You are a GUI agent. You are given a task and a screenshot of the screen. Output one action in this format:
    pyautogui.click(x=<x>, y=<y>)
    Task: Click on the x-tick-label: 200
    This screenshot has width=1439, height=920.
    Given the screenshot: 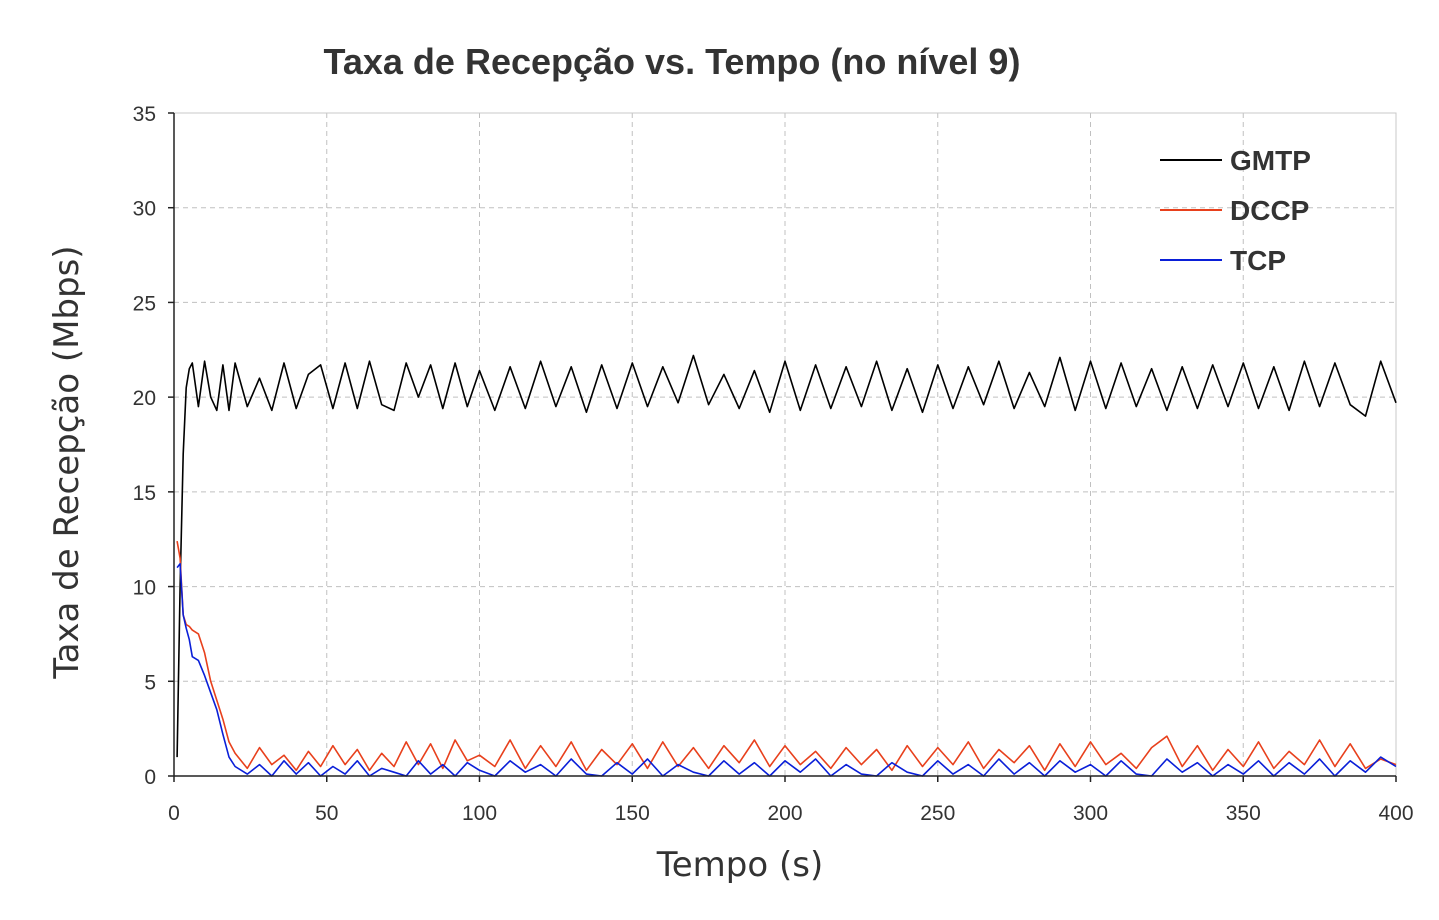 What is the action you would take?
    pyautogui.click(x=784, y=813)
    